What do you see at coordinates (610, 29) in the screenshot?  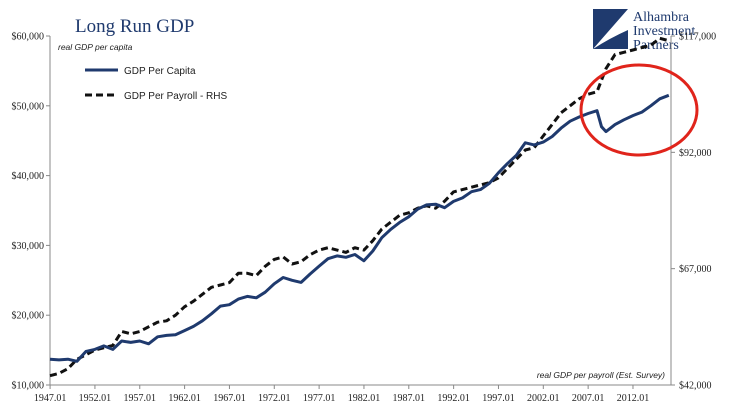 I see `logo-swoosh-icon` at bounding box center [610, 29].